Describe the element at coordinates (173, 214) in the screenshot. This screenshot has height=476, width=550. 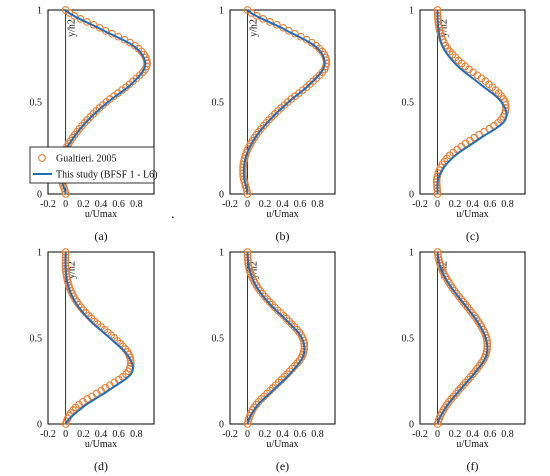
I see `stray-period: .` at that location.